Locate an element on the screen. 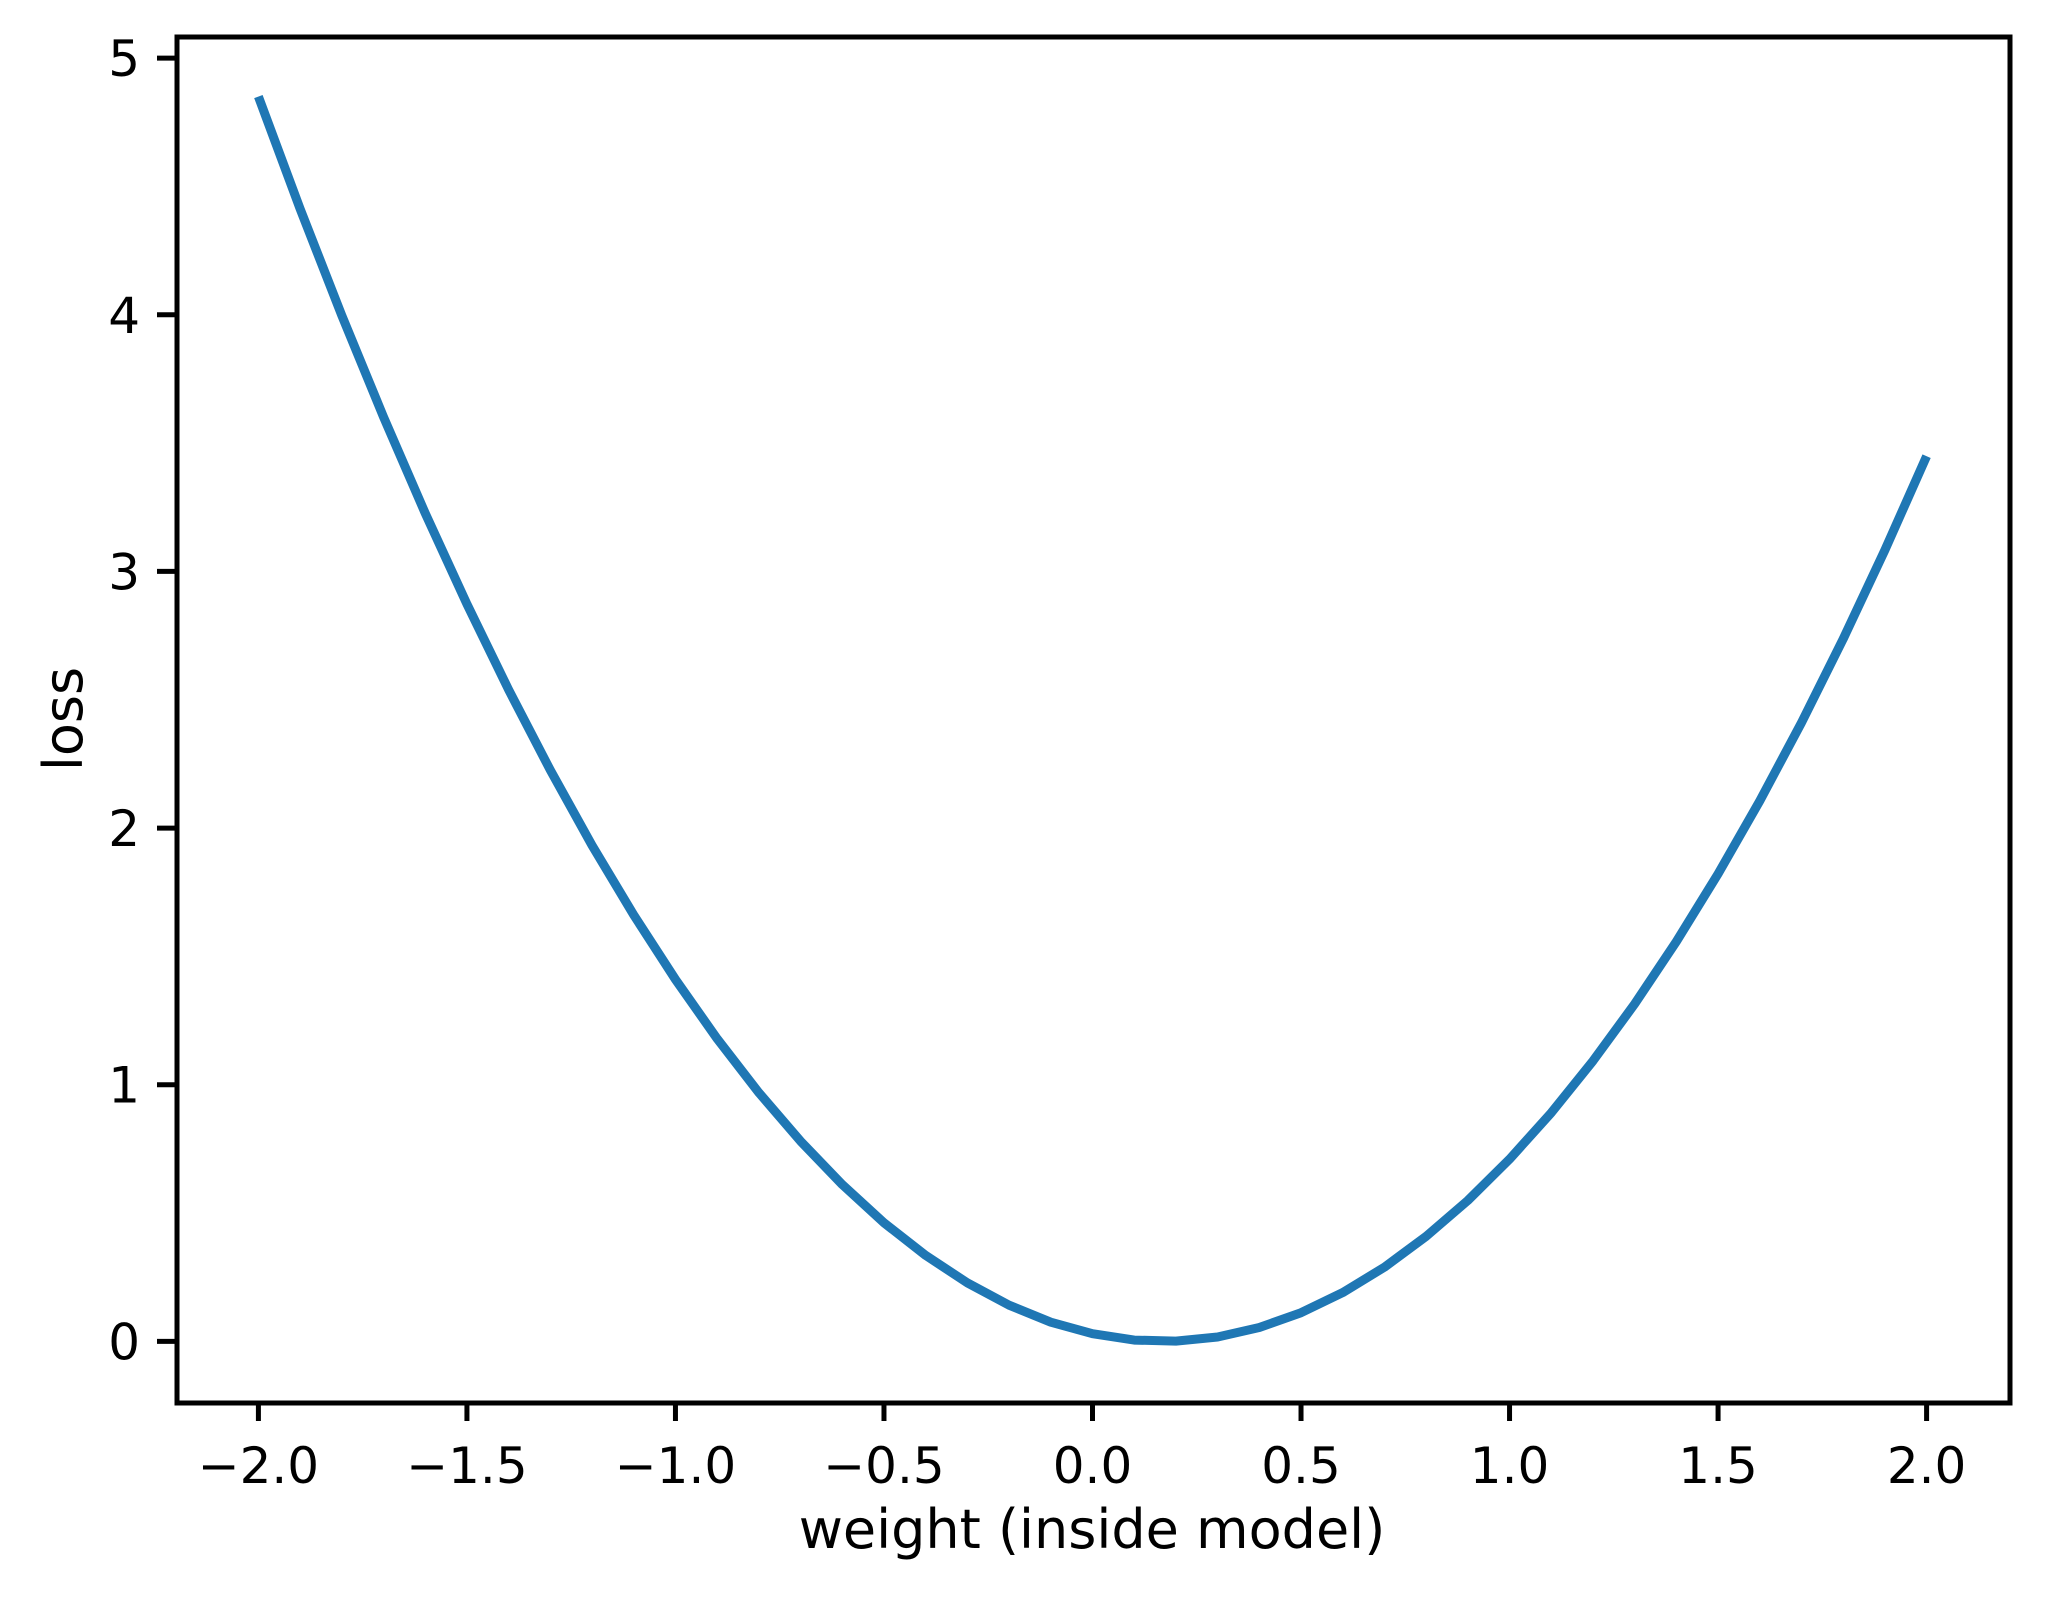  y-tick-label: 2 is located at coordinates (124, 829).